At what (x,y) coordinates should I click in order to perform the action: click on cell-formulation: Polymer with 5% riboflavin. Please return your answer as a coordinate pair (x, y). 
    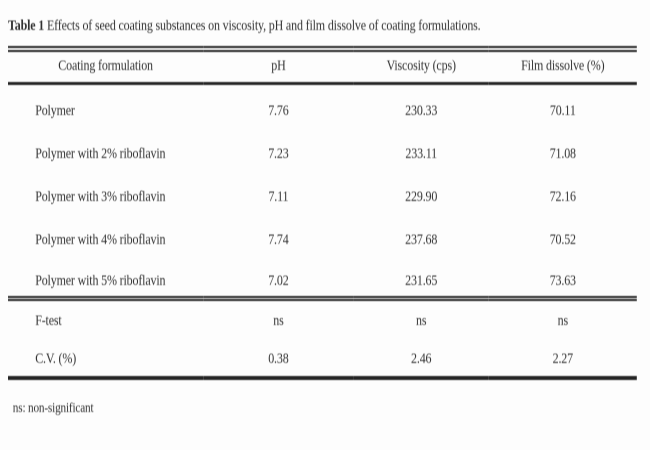
    Looking at the image, I should click on (100, 280).